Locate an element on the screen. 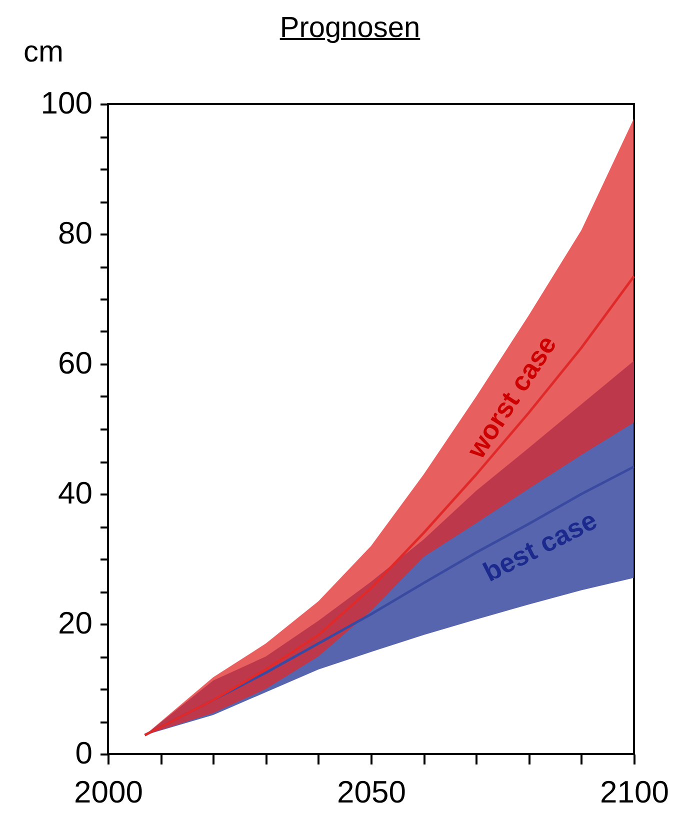 The width and height of the screenshot is (675, 817). chart-title: Prognosen is located at coordinates (350, 28).